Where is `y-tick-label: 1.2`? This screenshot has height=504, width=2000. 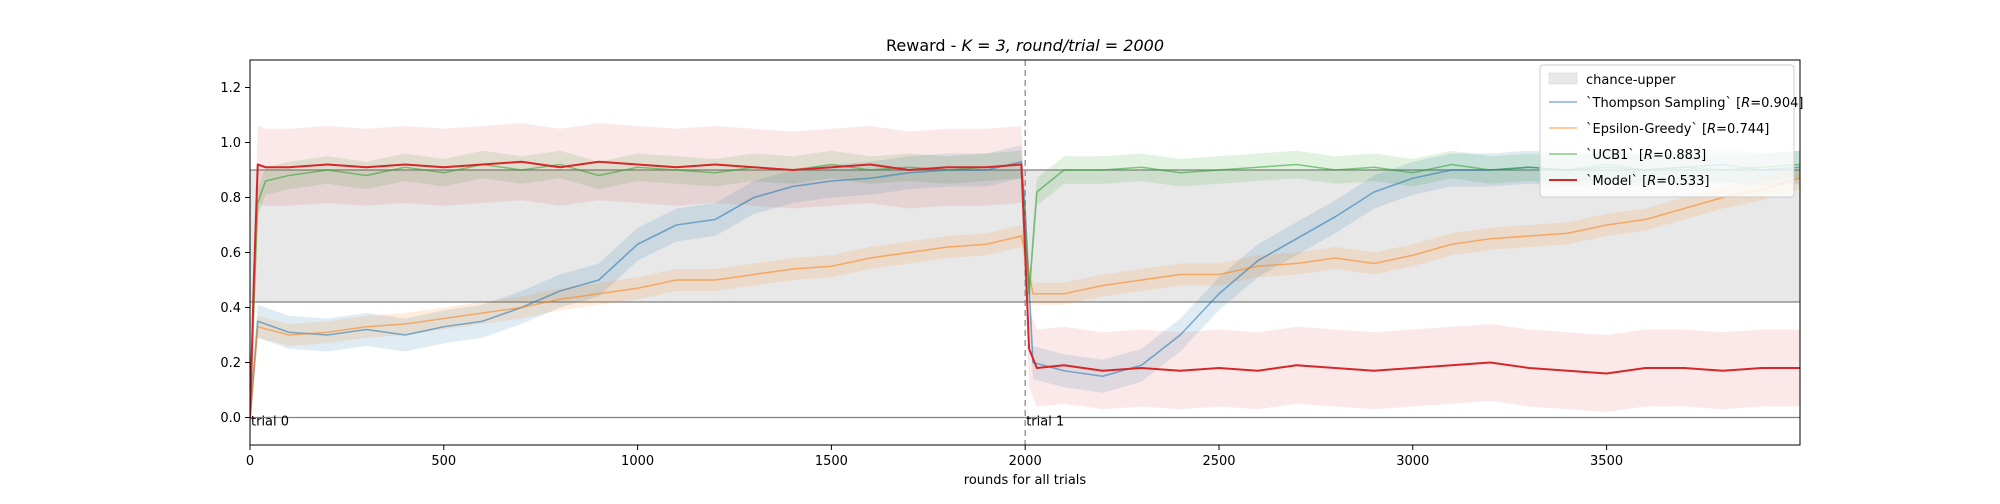 y-tick-label: 1.2 is located at coordinates (230, 88).